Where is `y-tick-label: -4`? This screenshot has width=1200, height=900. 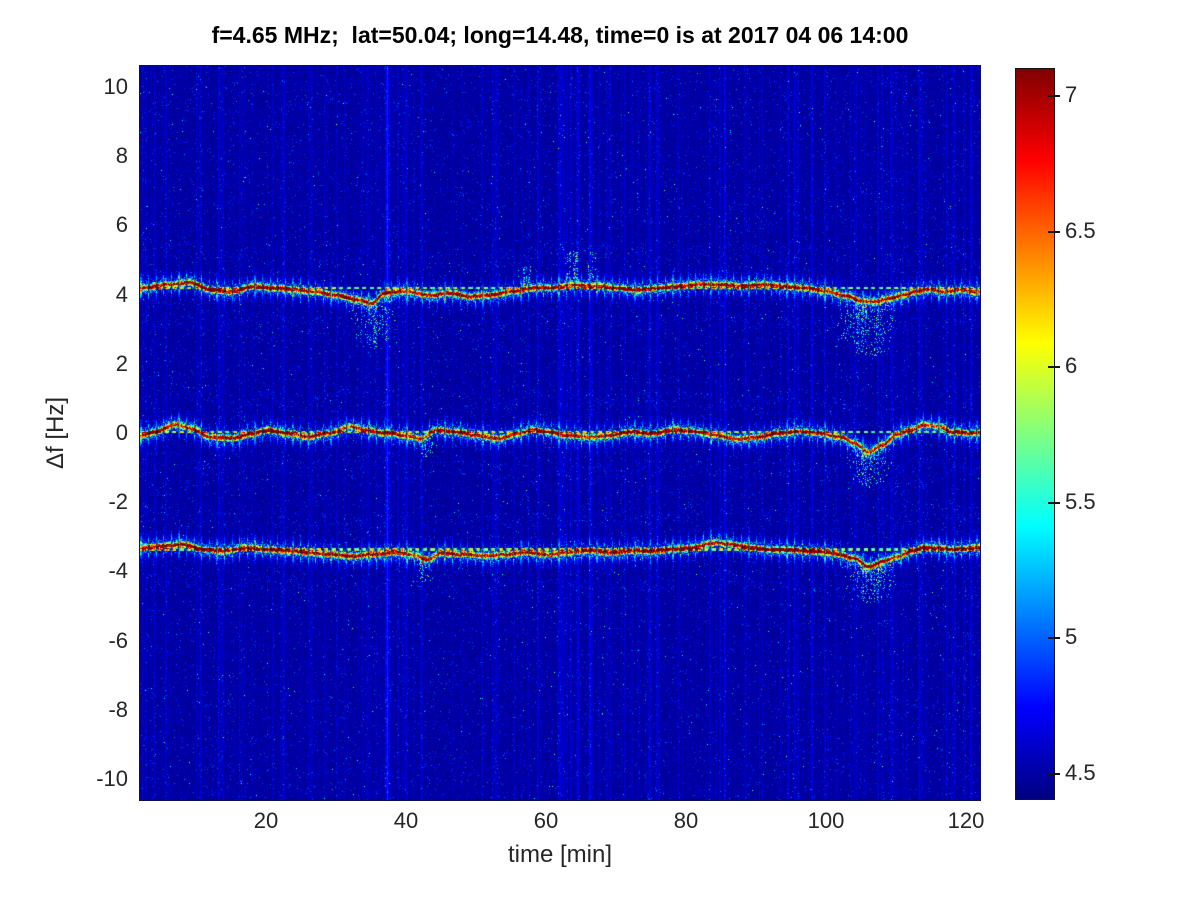 y-tick-label: -4 is located at coordinates (118, 571).